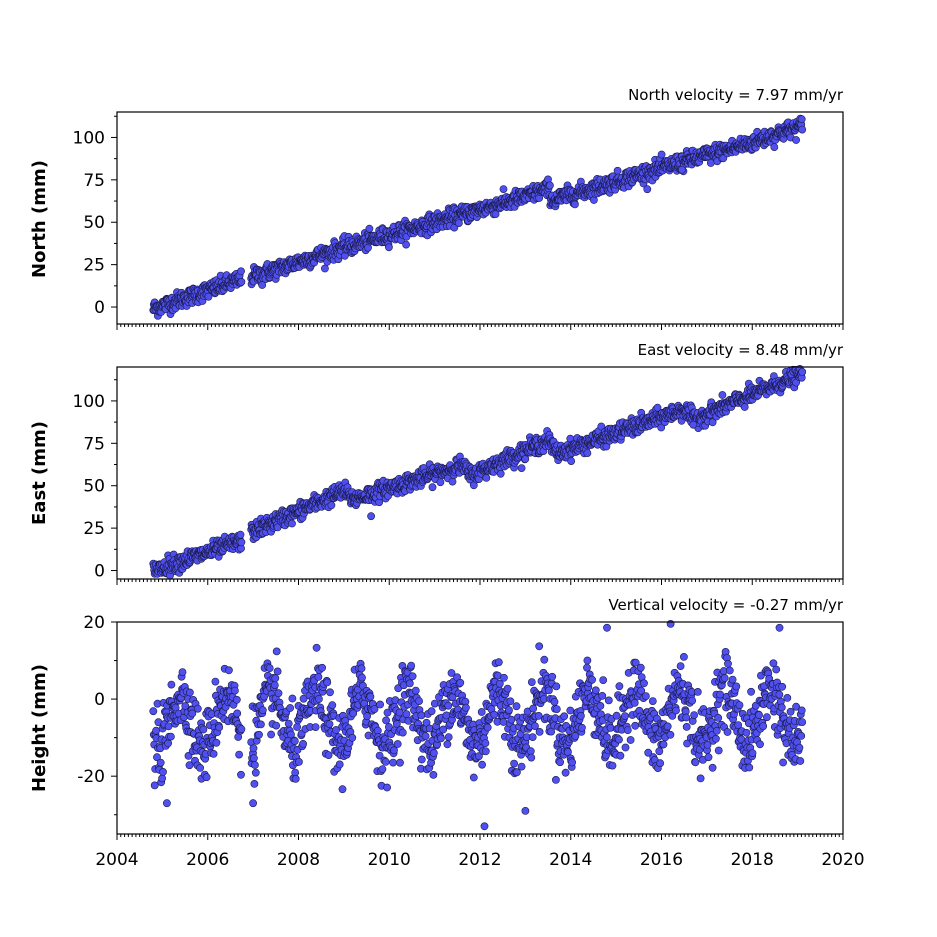 The width and height of the screenshot is (937, 937). I want to click on y-tick-label: 25, so click(94, 529).